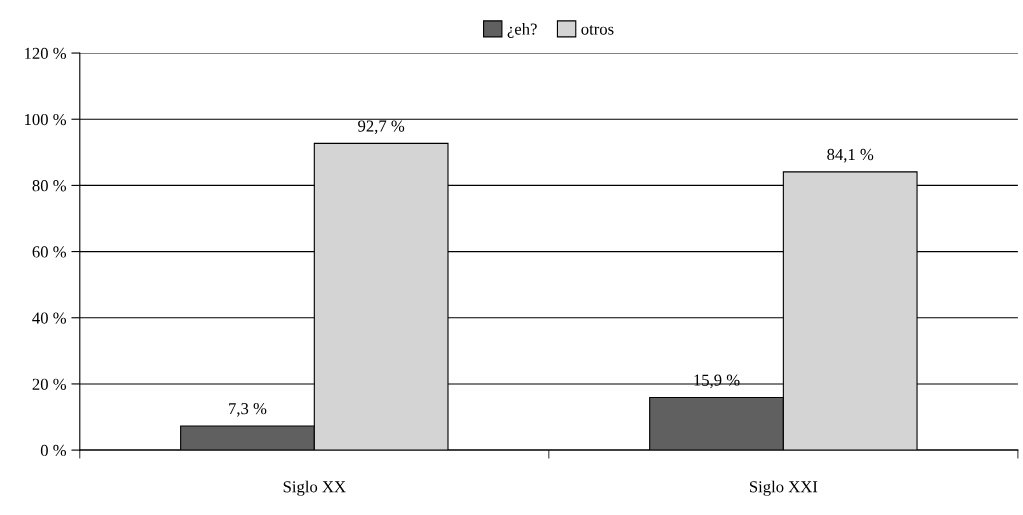 This screenshot has height=515, width=1023. I want to click on legend-label: ¿eh?, so click(522, 30).